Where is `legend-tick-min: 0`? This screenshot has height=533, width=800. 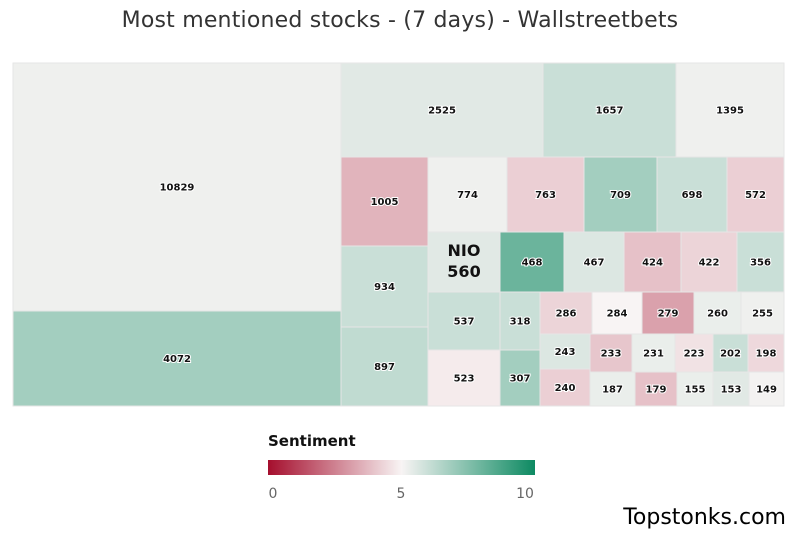
legend-tick-min: 0 is located at coordinates (273, 494).